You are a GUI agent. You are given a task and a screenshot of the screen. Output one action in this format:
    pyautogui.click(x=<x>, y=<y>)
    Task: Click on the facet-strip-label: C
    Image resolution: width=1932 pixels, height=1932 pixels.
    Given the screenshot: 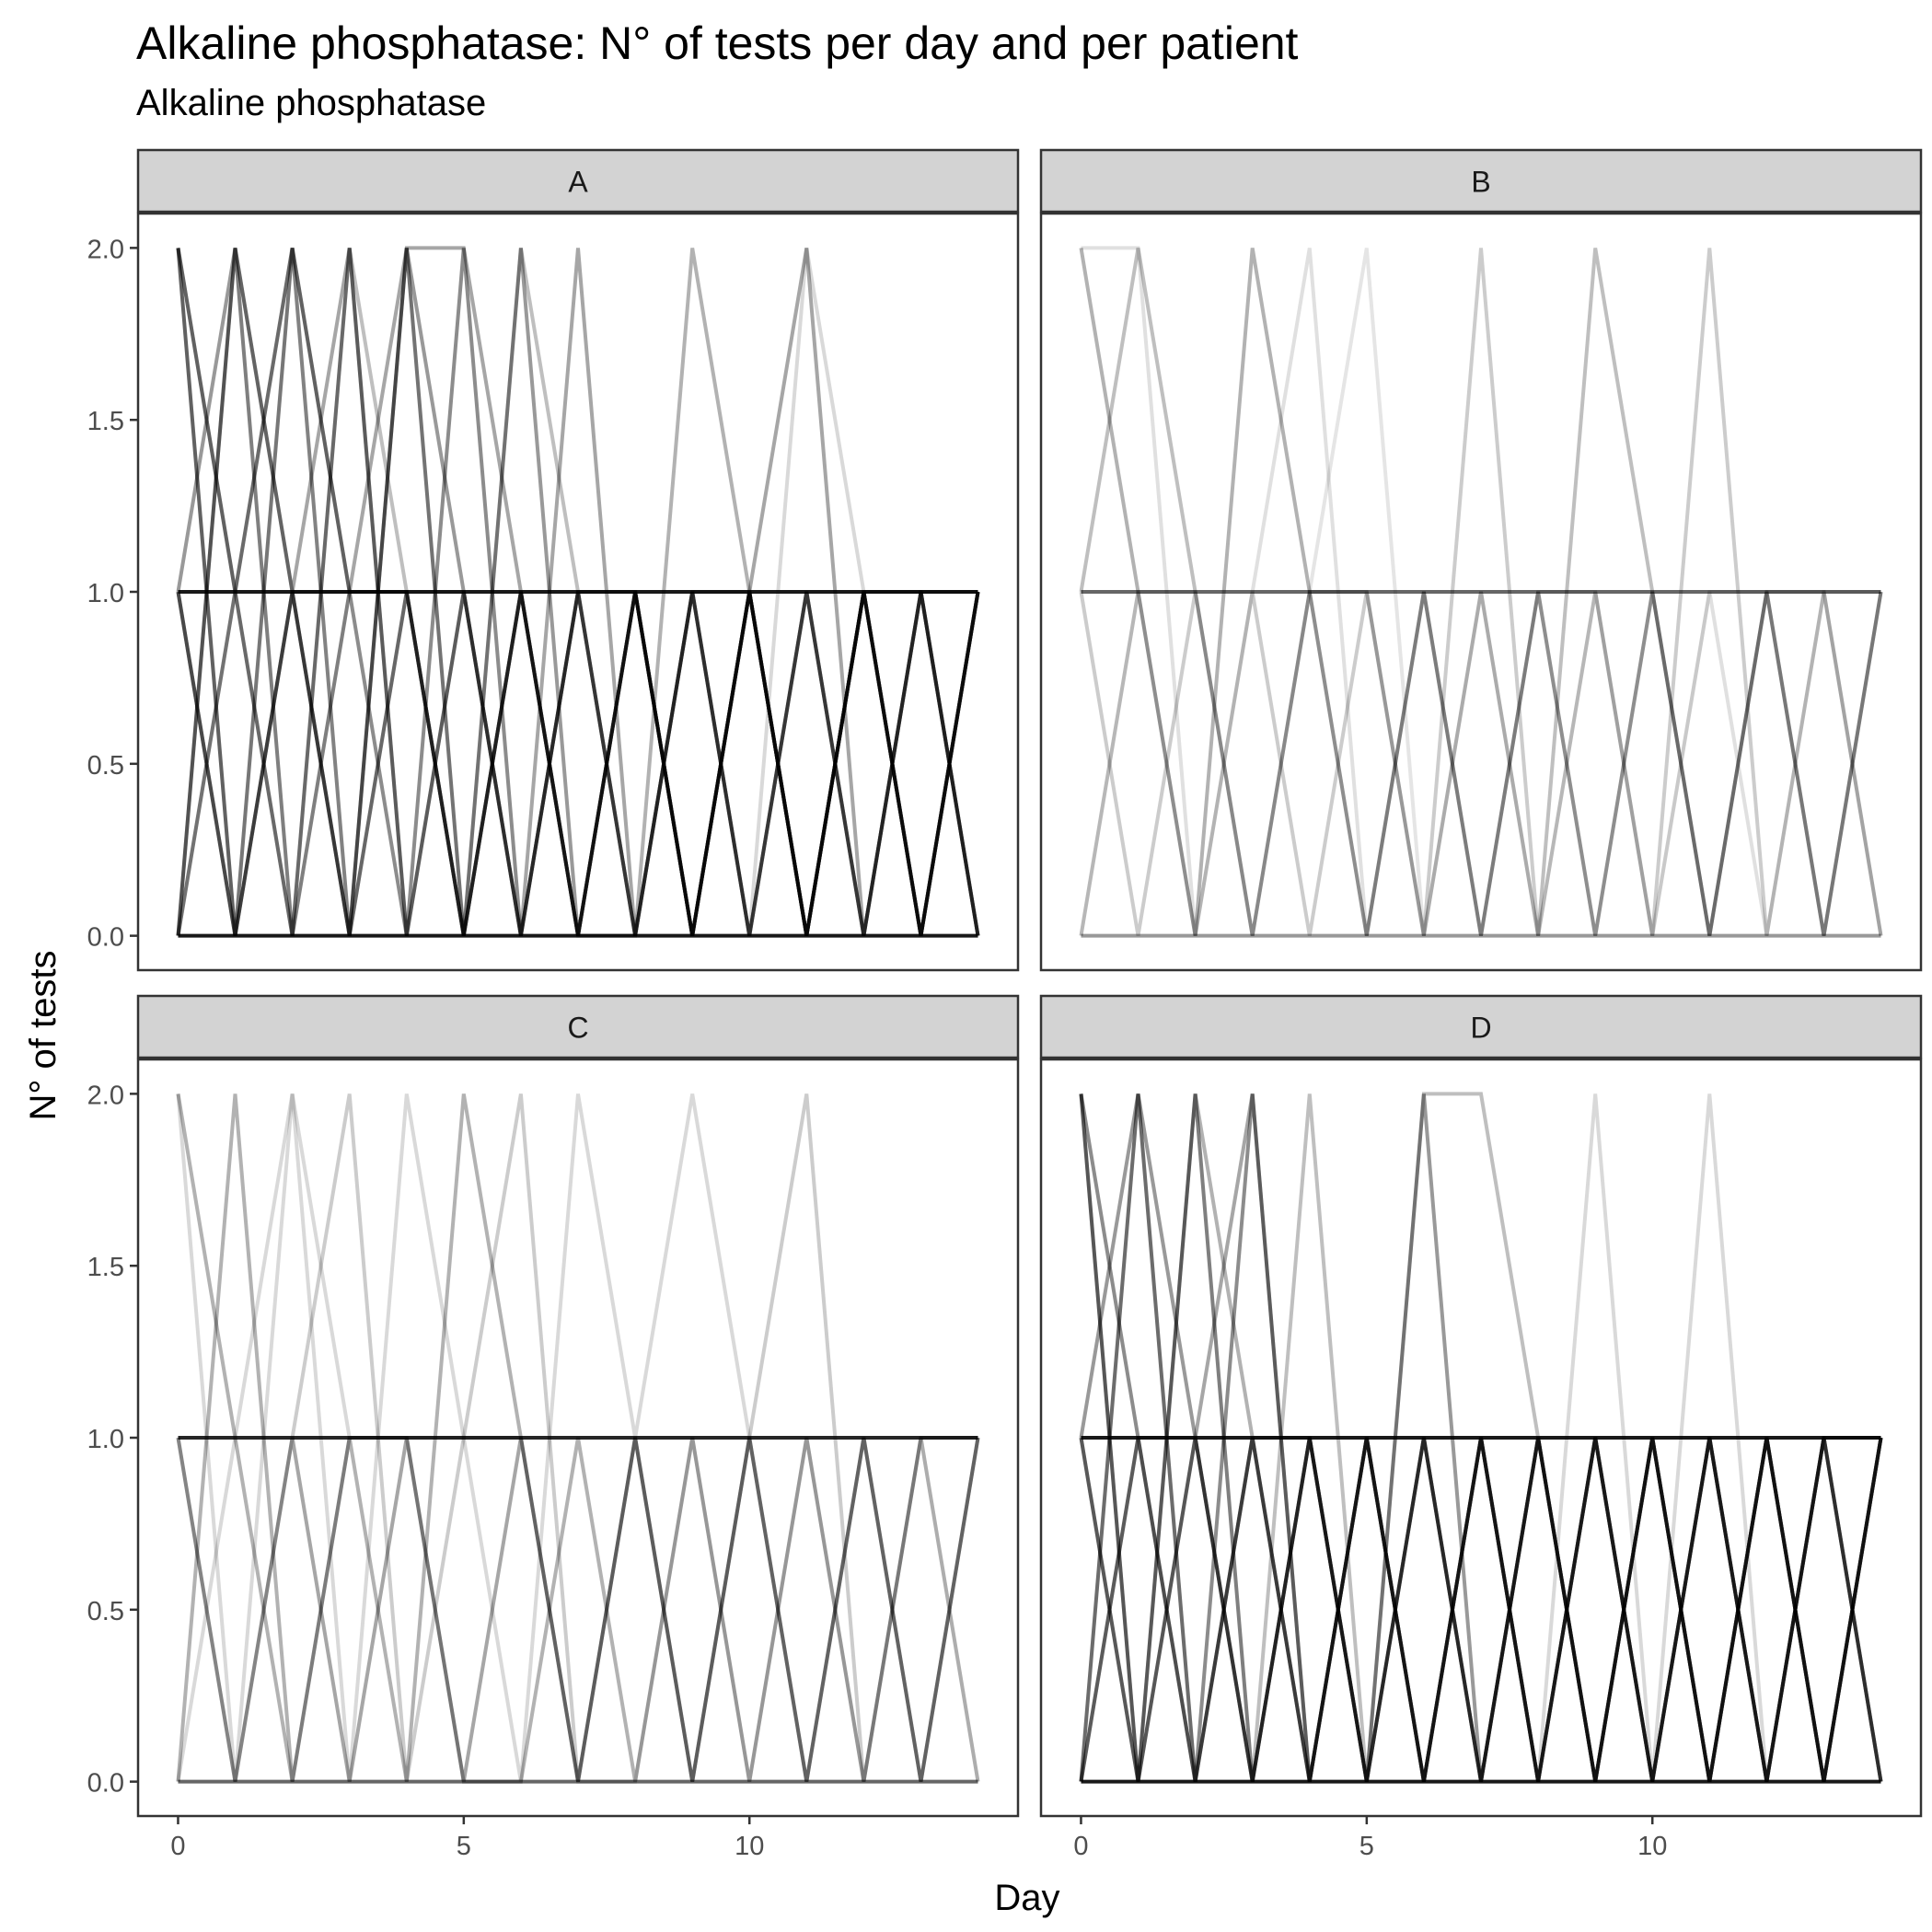 What is the action you would take?
    pyautogui.click(x=578, y=1028)
    